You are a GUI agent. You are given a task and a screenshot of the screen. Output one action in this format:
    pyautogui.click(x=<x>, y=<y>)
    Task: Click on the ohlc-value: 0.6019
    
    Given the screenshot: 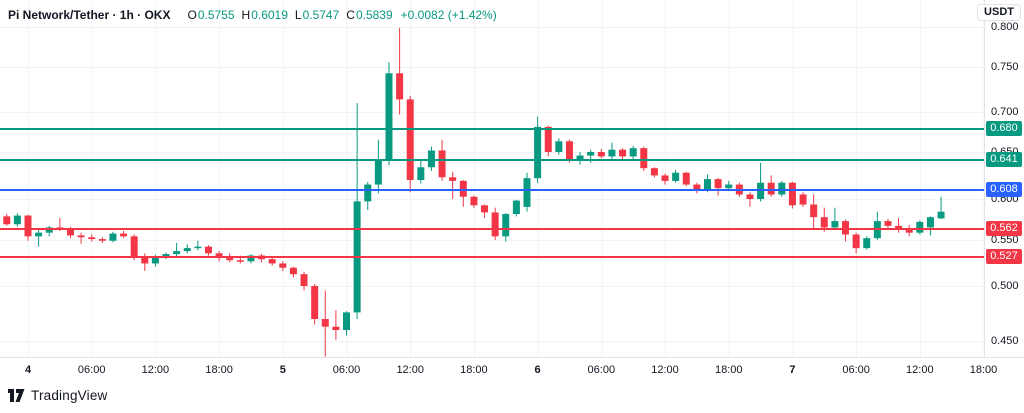 What is the action you would take?
    pyautogui.click(x=269, y=15)
    